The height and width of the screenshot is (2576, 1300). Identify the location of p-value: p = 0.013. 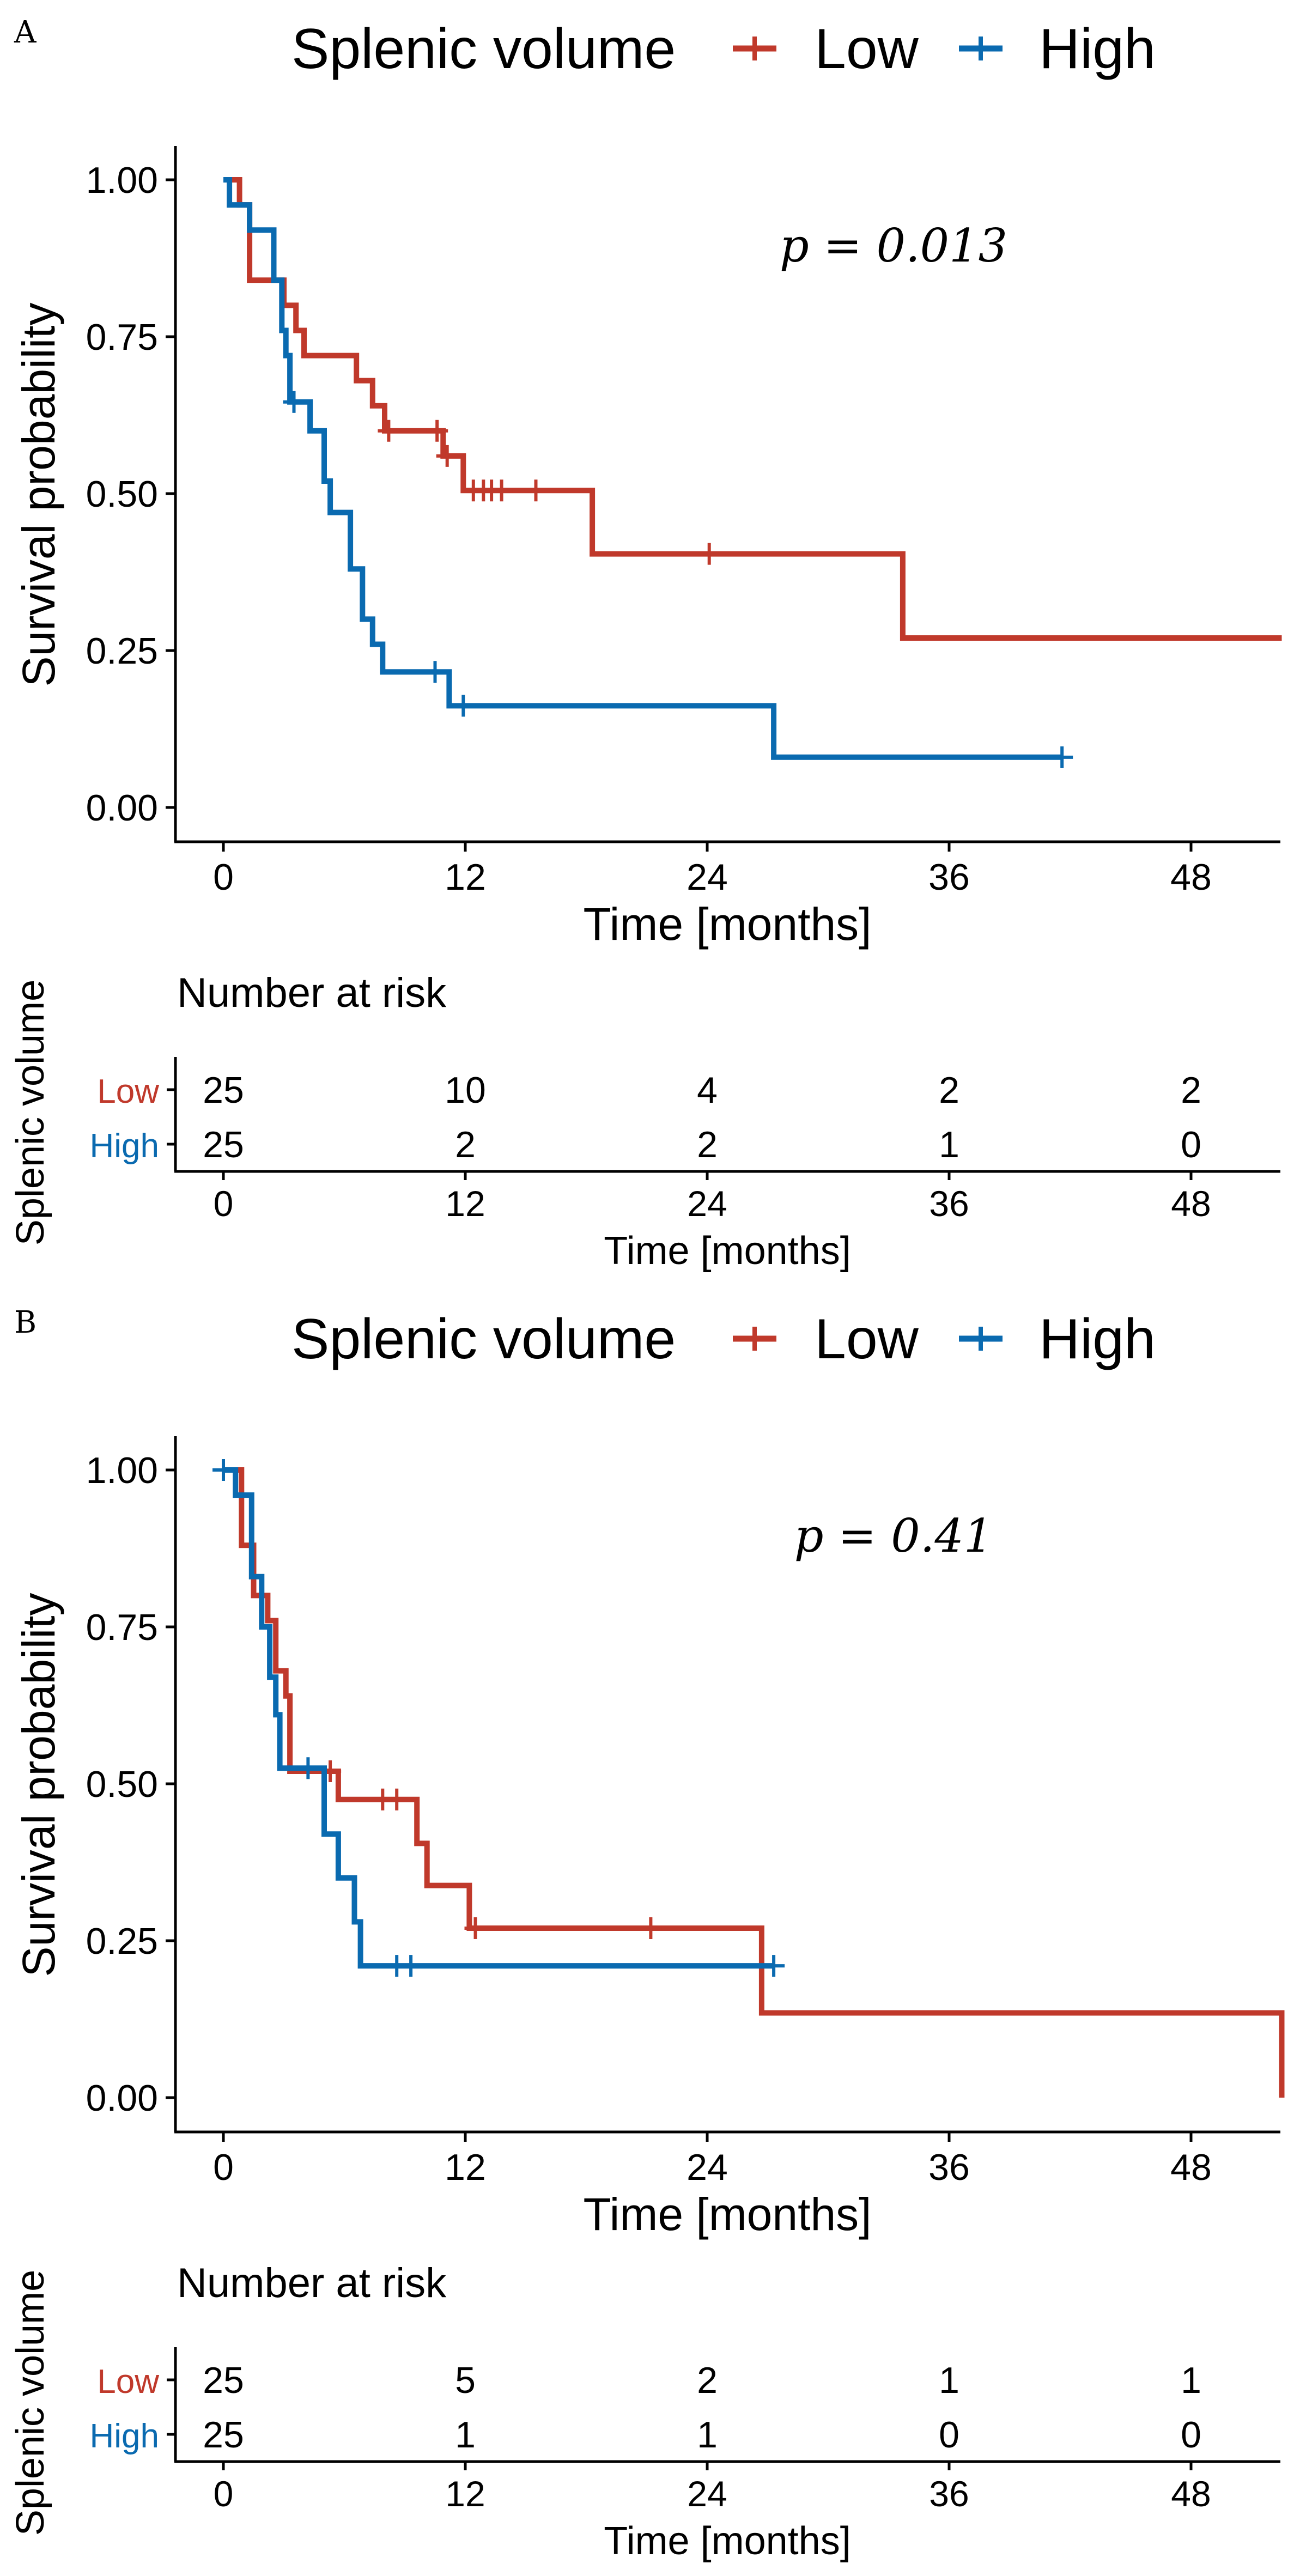
(893, 245).